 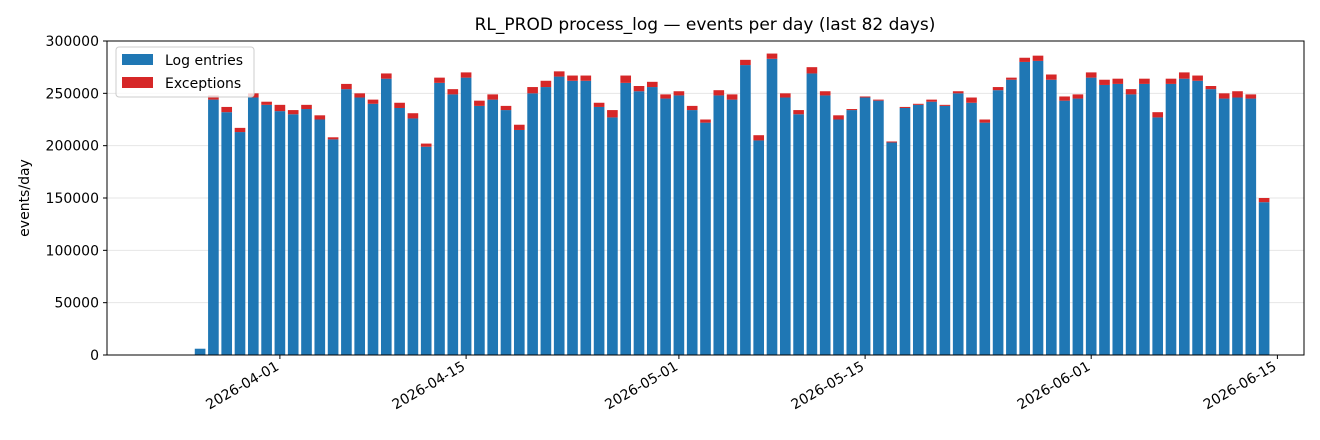 What do you see at coordinates (203, 84) in the screenshot?
I see `legend-label-exceptions: Exceptions` at bounding box center [203, 84].